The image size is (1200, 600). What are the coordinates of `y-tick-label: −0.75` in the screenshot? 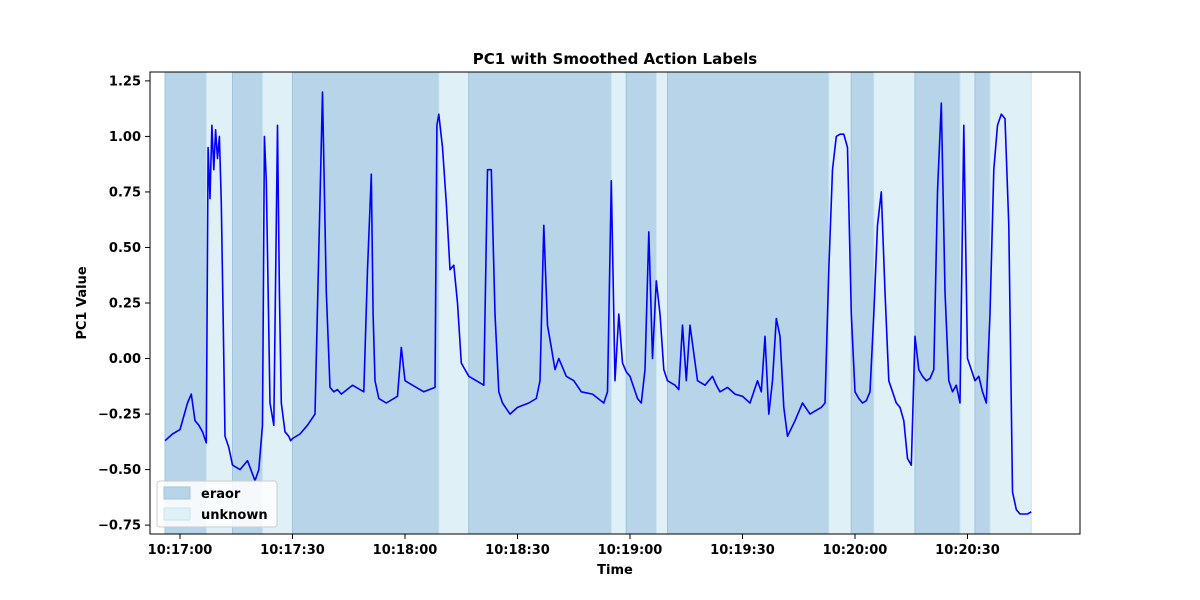 It's located at (119, 526).